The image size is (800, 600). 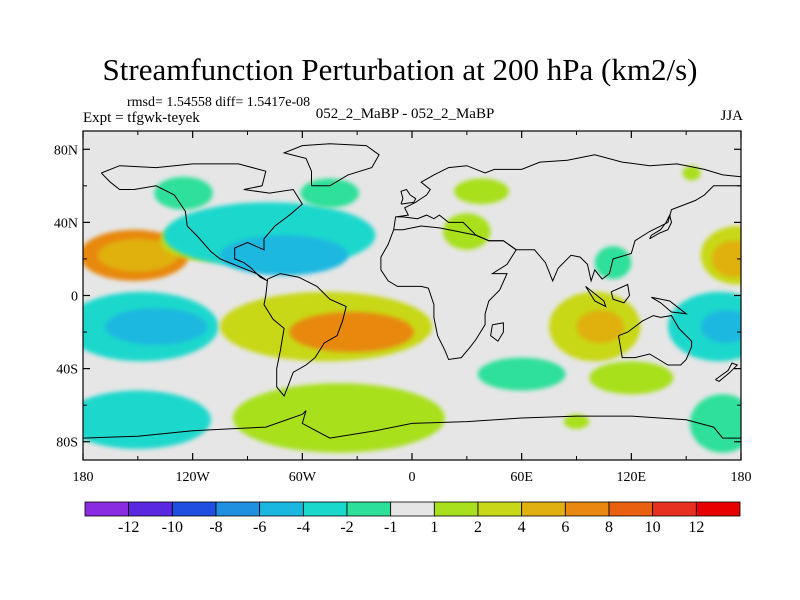 I want to click on y-tick-label: 40S, so click(x=67, y=370).